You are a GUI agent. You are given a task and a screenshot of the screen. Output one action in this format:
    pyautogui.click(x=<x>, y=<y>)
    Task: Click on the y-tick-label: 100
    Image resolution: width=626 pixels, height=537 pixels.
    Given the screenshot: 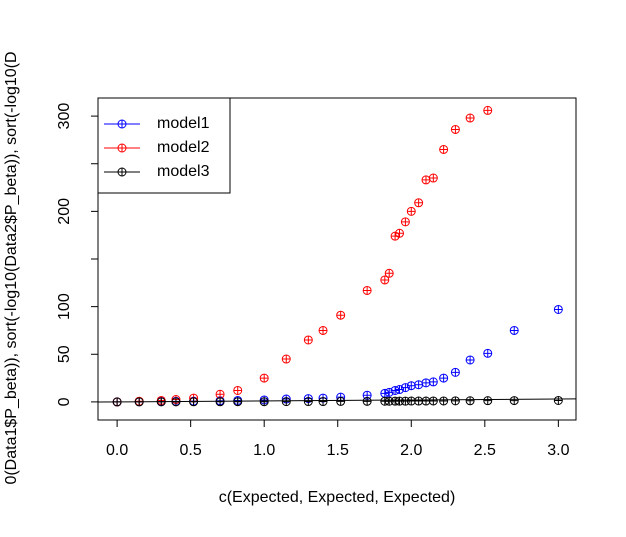 What is the action you would take?
    pyautogui.click(x=64, y=306)
    